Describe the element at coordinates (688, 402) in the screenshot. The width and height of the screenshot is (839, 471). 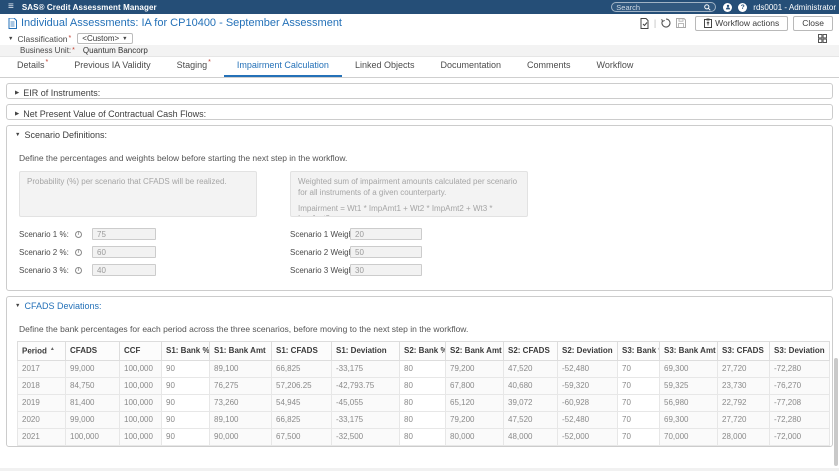
I see `cell-2019-s3-bank-amt: 56,980` at that location.